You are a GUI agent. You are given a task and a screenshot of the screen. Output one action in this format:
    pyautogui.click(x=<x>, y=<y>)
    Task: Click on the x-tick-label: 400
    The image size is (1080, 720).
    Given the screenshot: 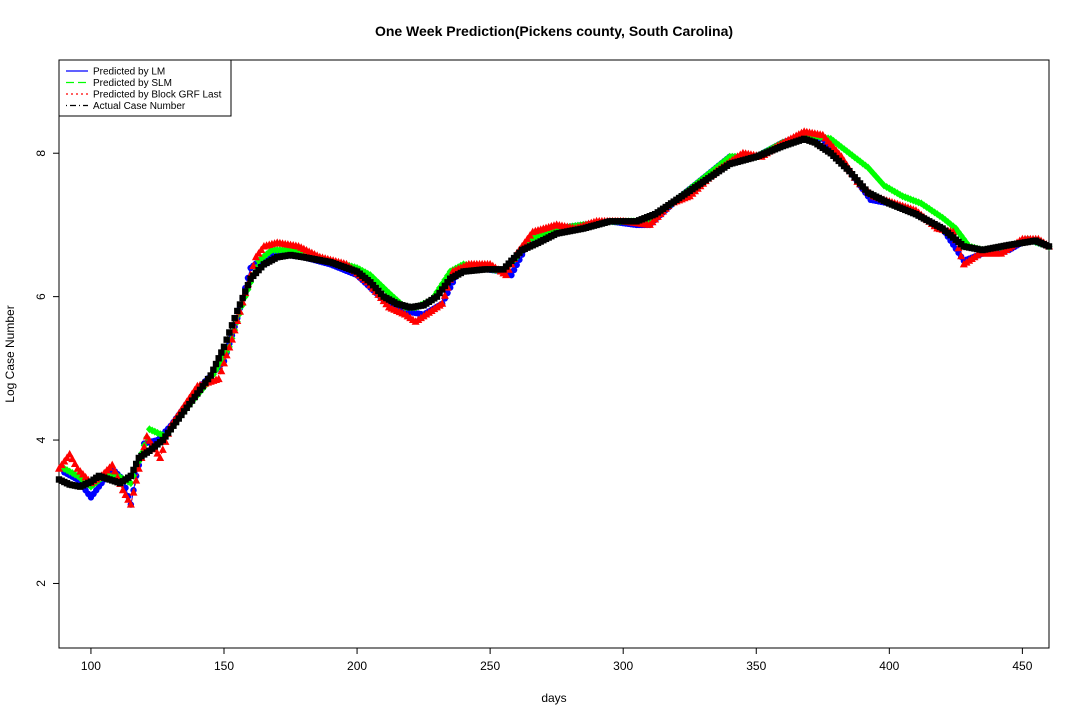 What is the action you would take?
    pyautogui.click(x=889, y=666)
    